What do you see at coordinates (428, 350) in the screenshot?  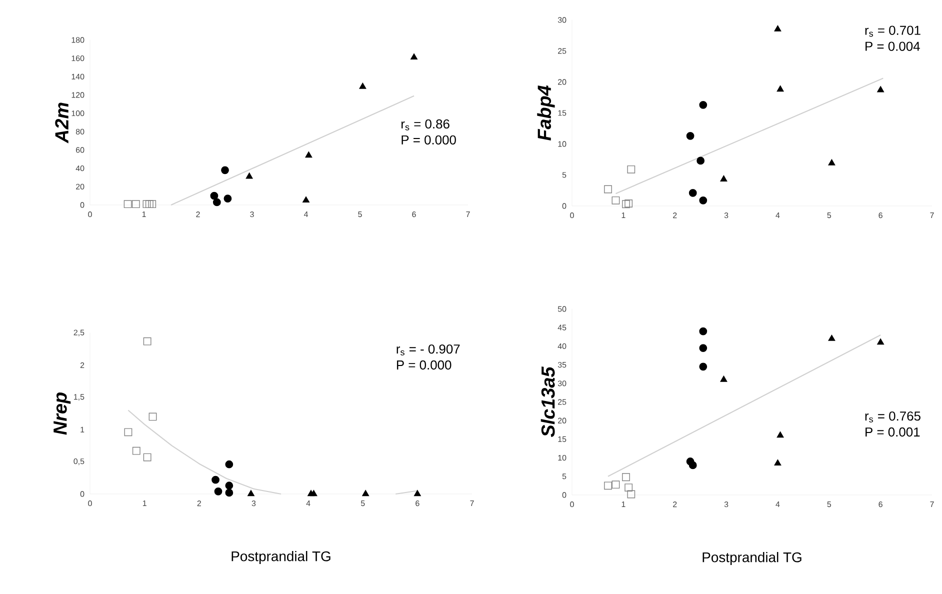 I see `annotation: r$_{s}$ = - 0.907` at bounding box center [428, 350].